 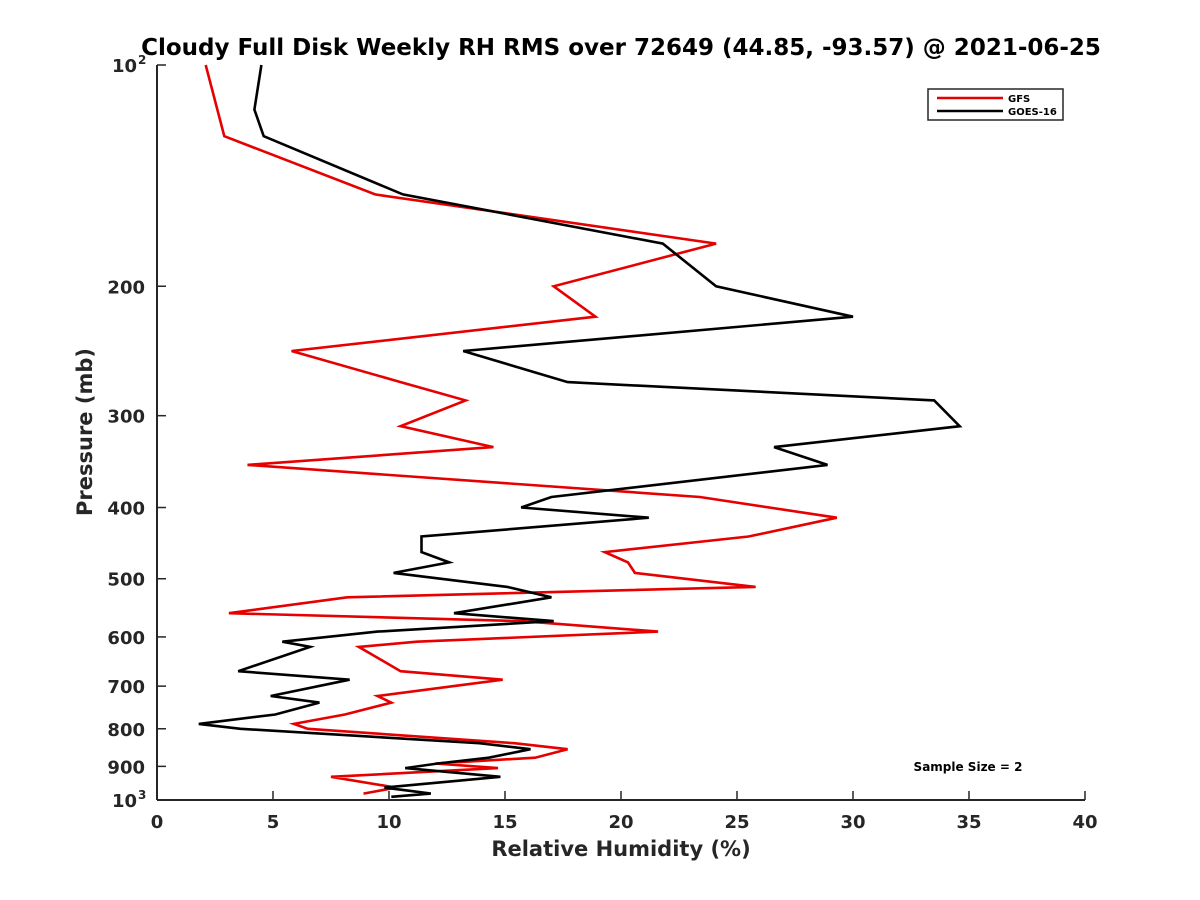 What do you see at coordinates (142, 60) in the screenshot?
I see `y-tick-label-exponent: 2` at bounding box center [142, 60].